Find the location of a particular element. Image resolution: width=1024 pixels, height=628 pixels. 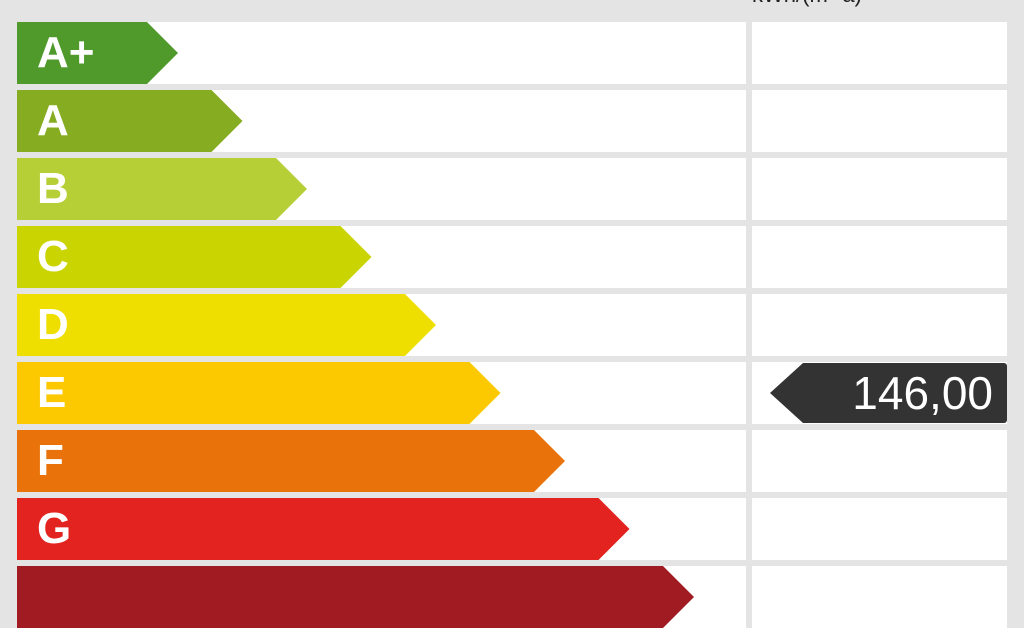

rating-row: A is located at coordinates (381, 121).